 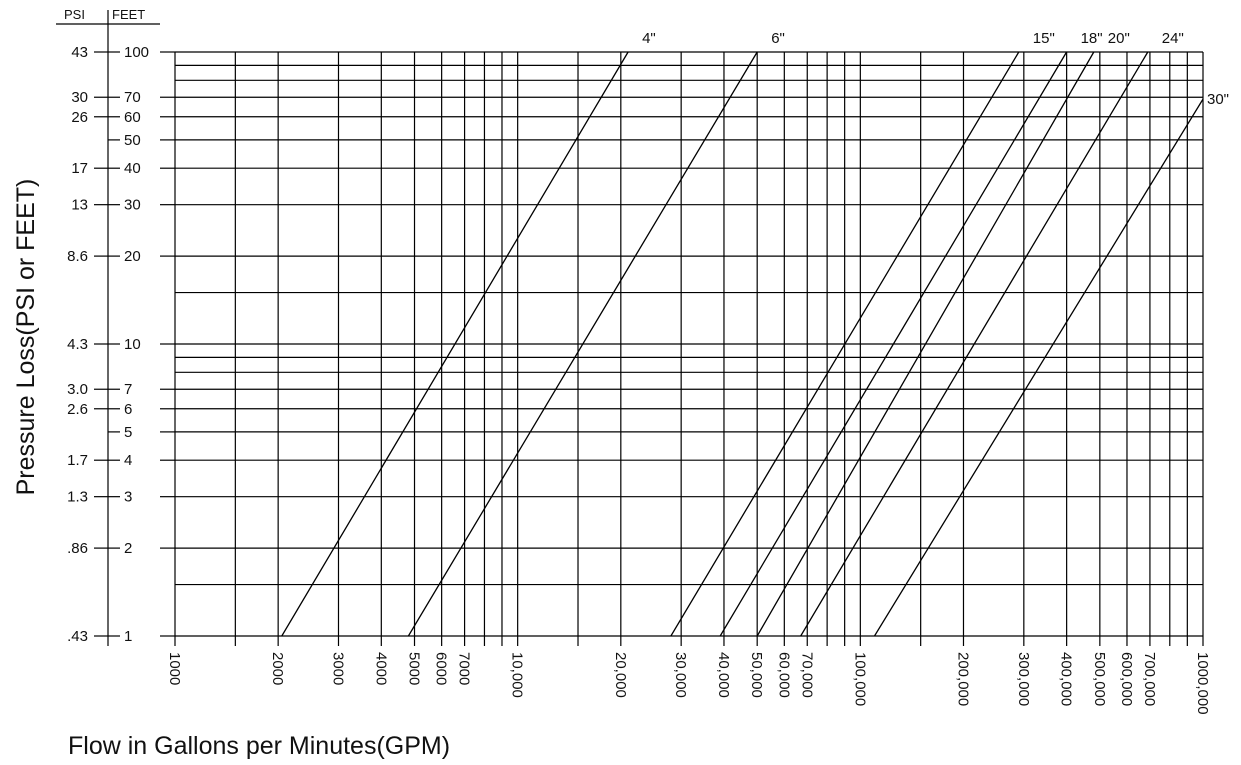 I want to click on x-axis-title: Flow in Gallons per Minutes(GPM), so click(x=259, y=746).